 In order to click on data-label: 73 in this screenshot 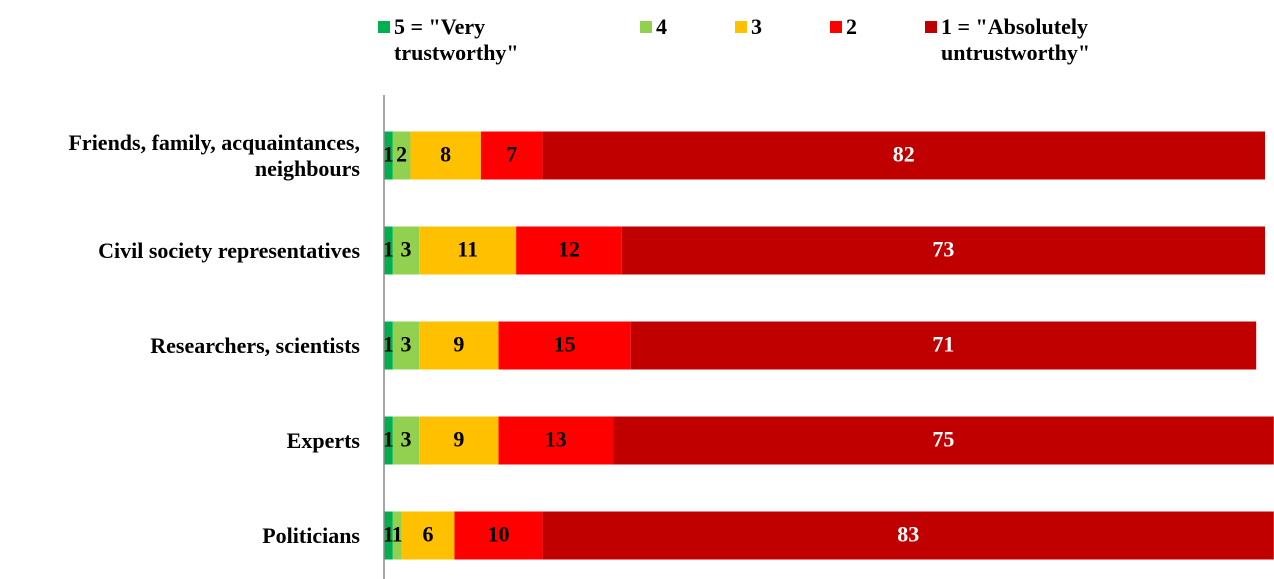, I will do `click(943, 249)`.